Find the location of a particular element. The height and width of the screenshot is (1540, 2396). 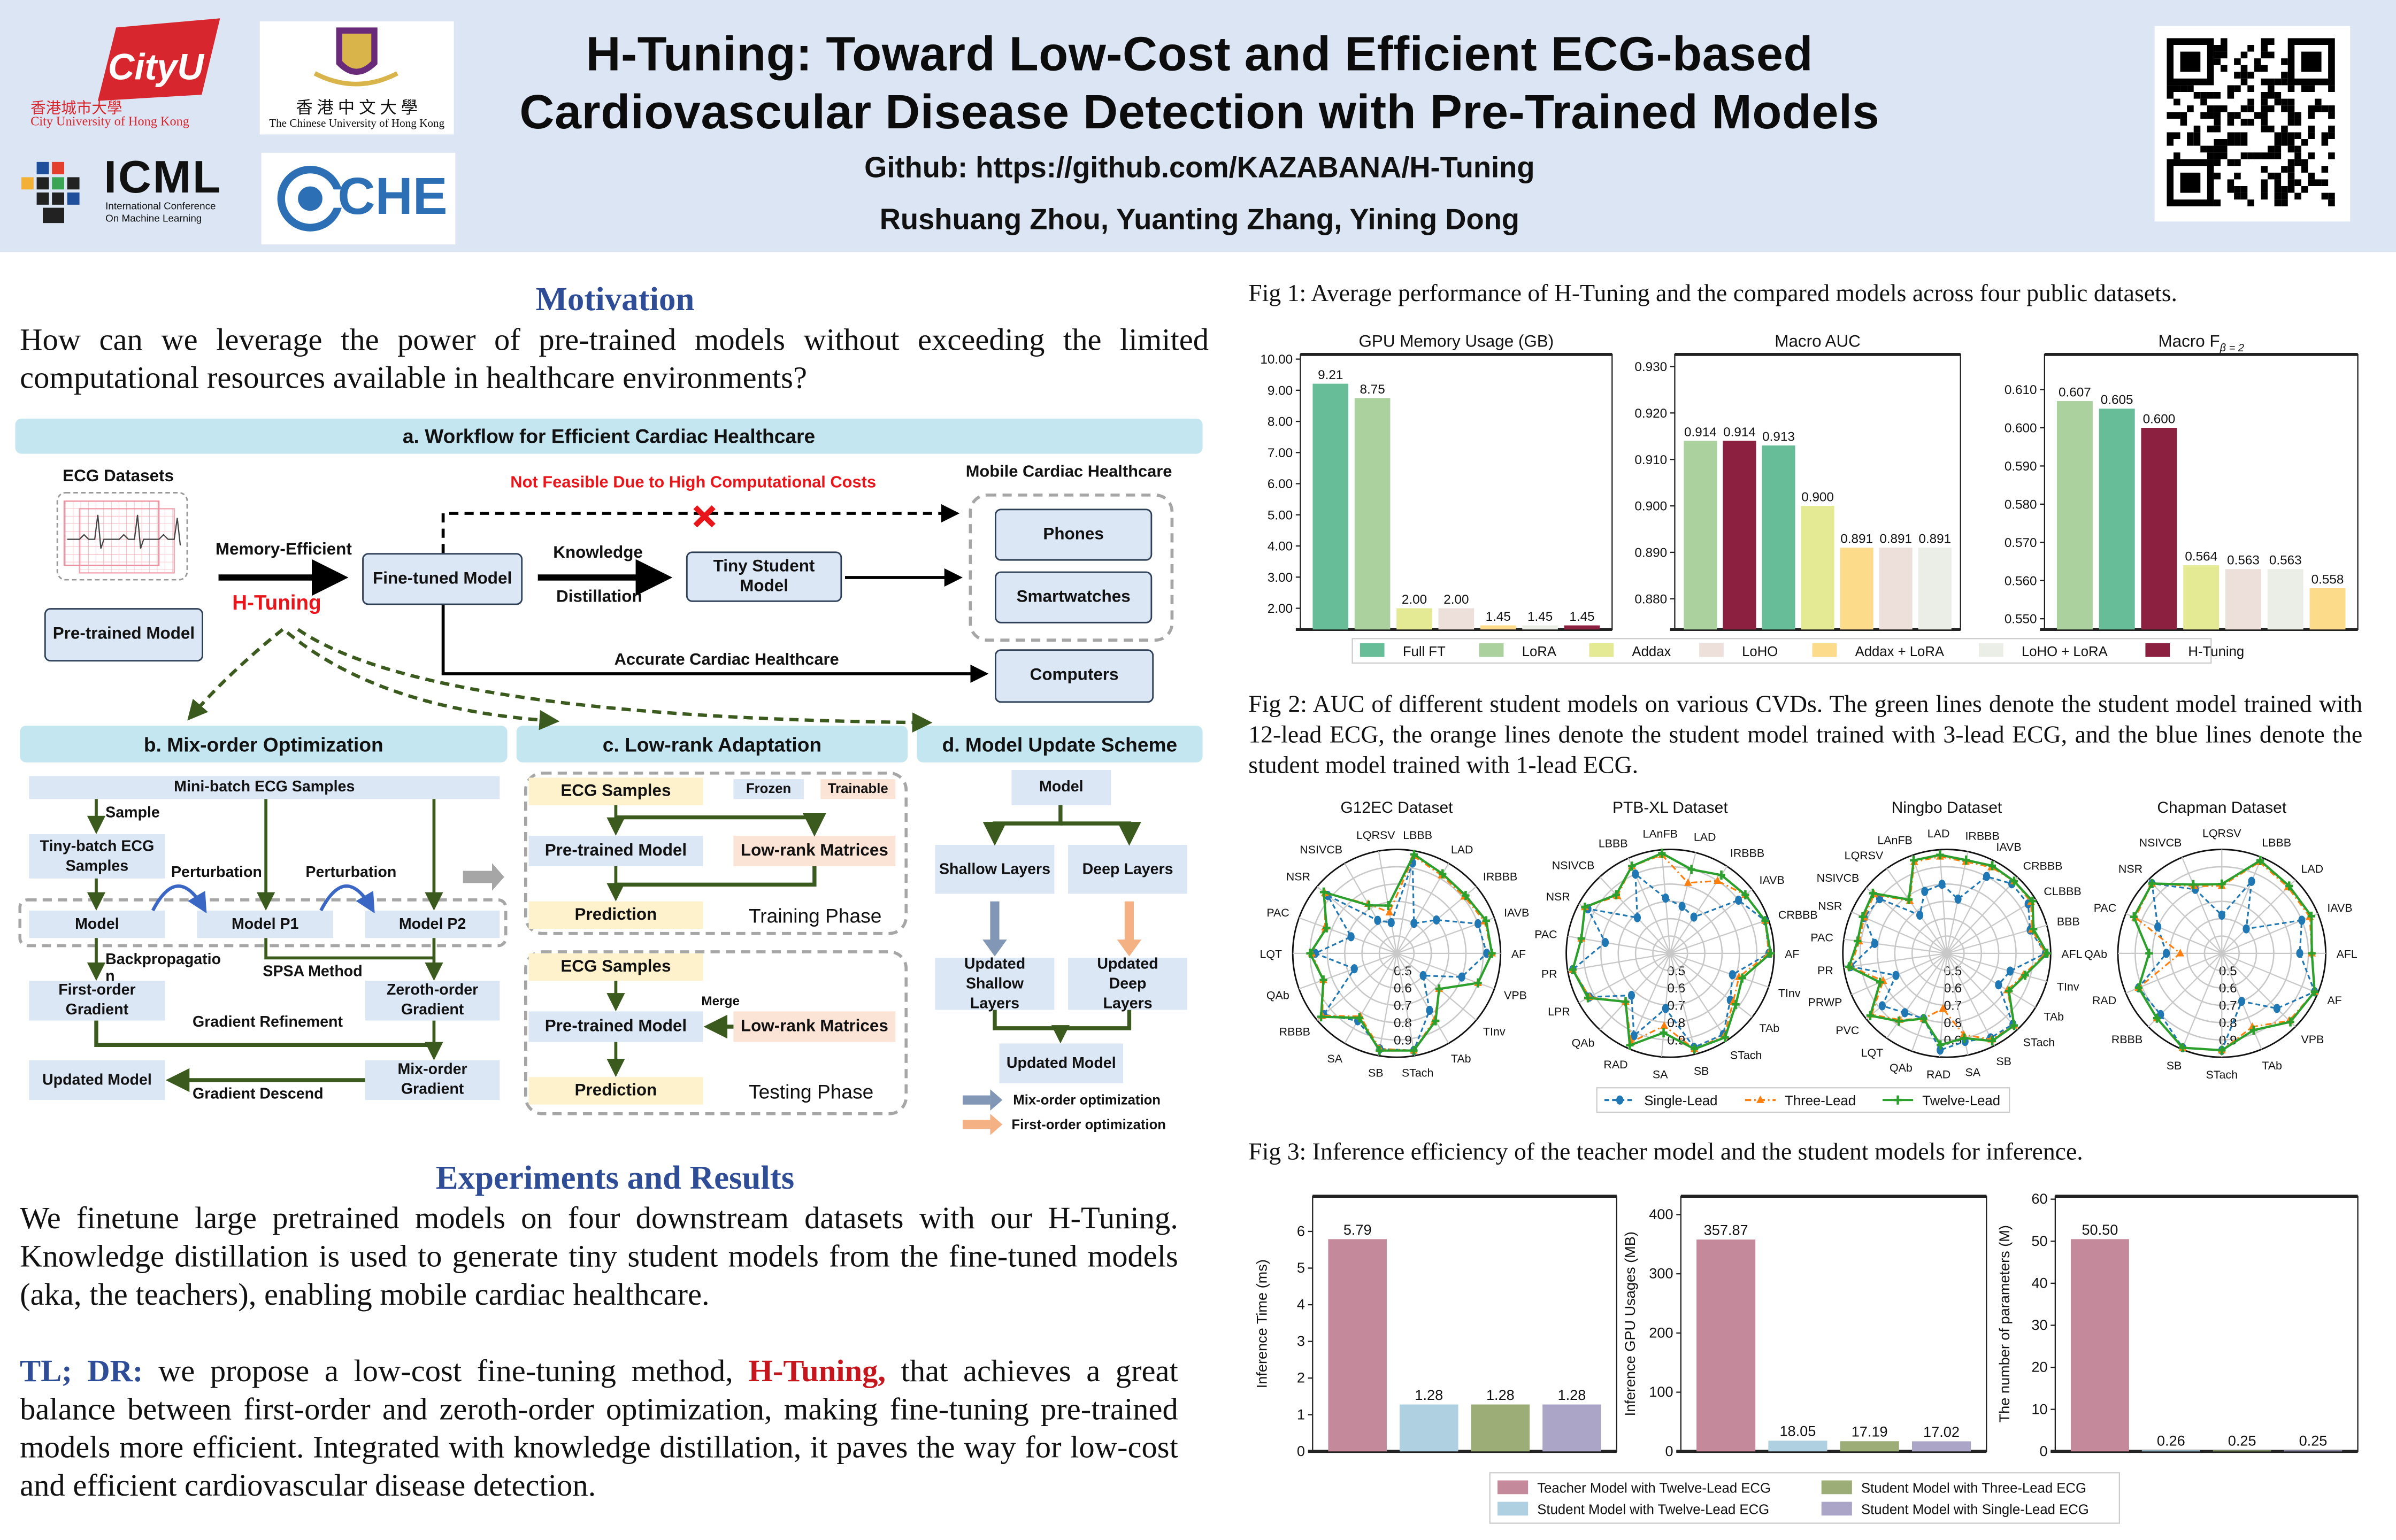

category-label: LQT is located at coordinates (1271, 954).